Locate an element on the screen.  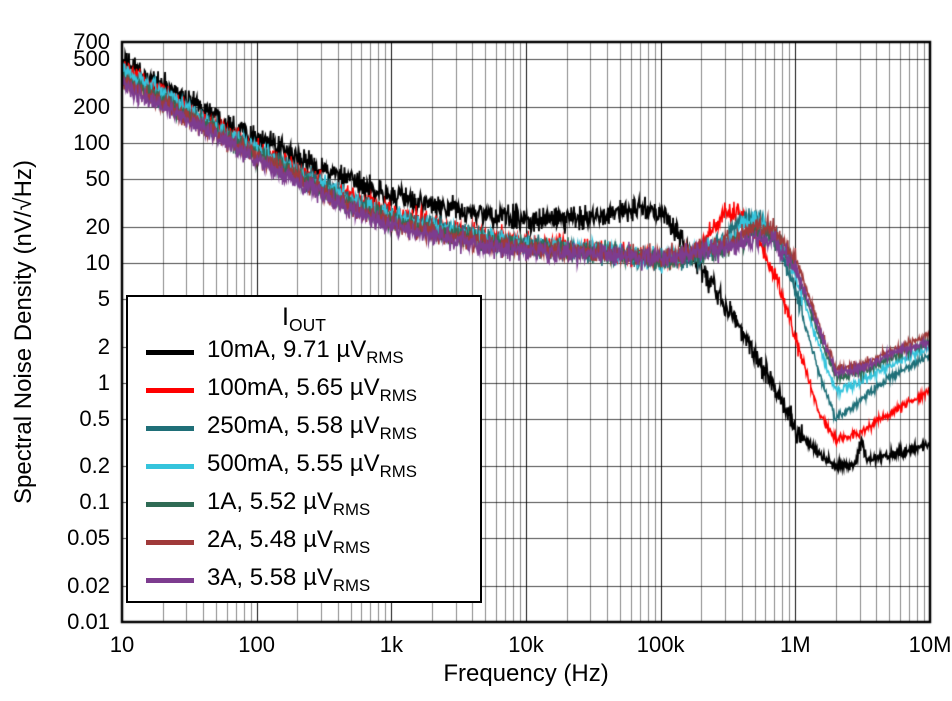
legend-label: 1A, 5.52 µVRMS is located at coordinates (289, 503).